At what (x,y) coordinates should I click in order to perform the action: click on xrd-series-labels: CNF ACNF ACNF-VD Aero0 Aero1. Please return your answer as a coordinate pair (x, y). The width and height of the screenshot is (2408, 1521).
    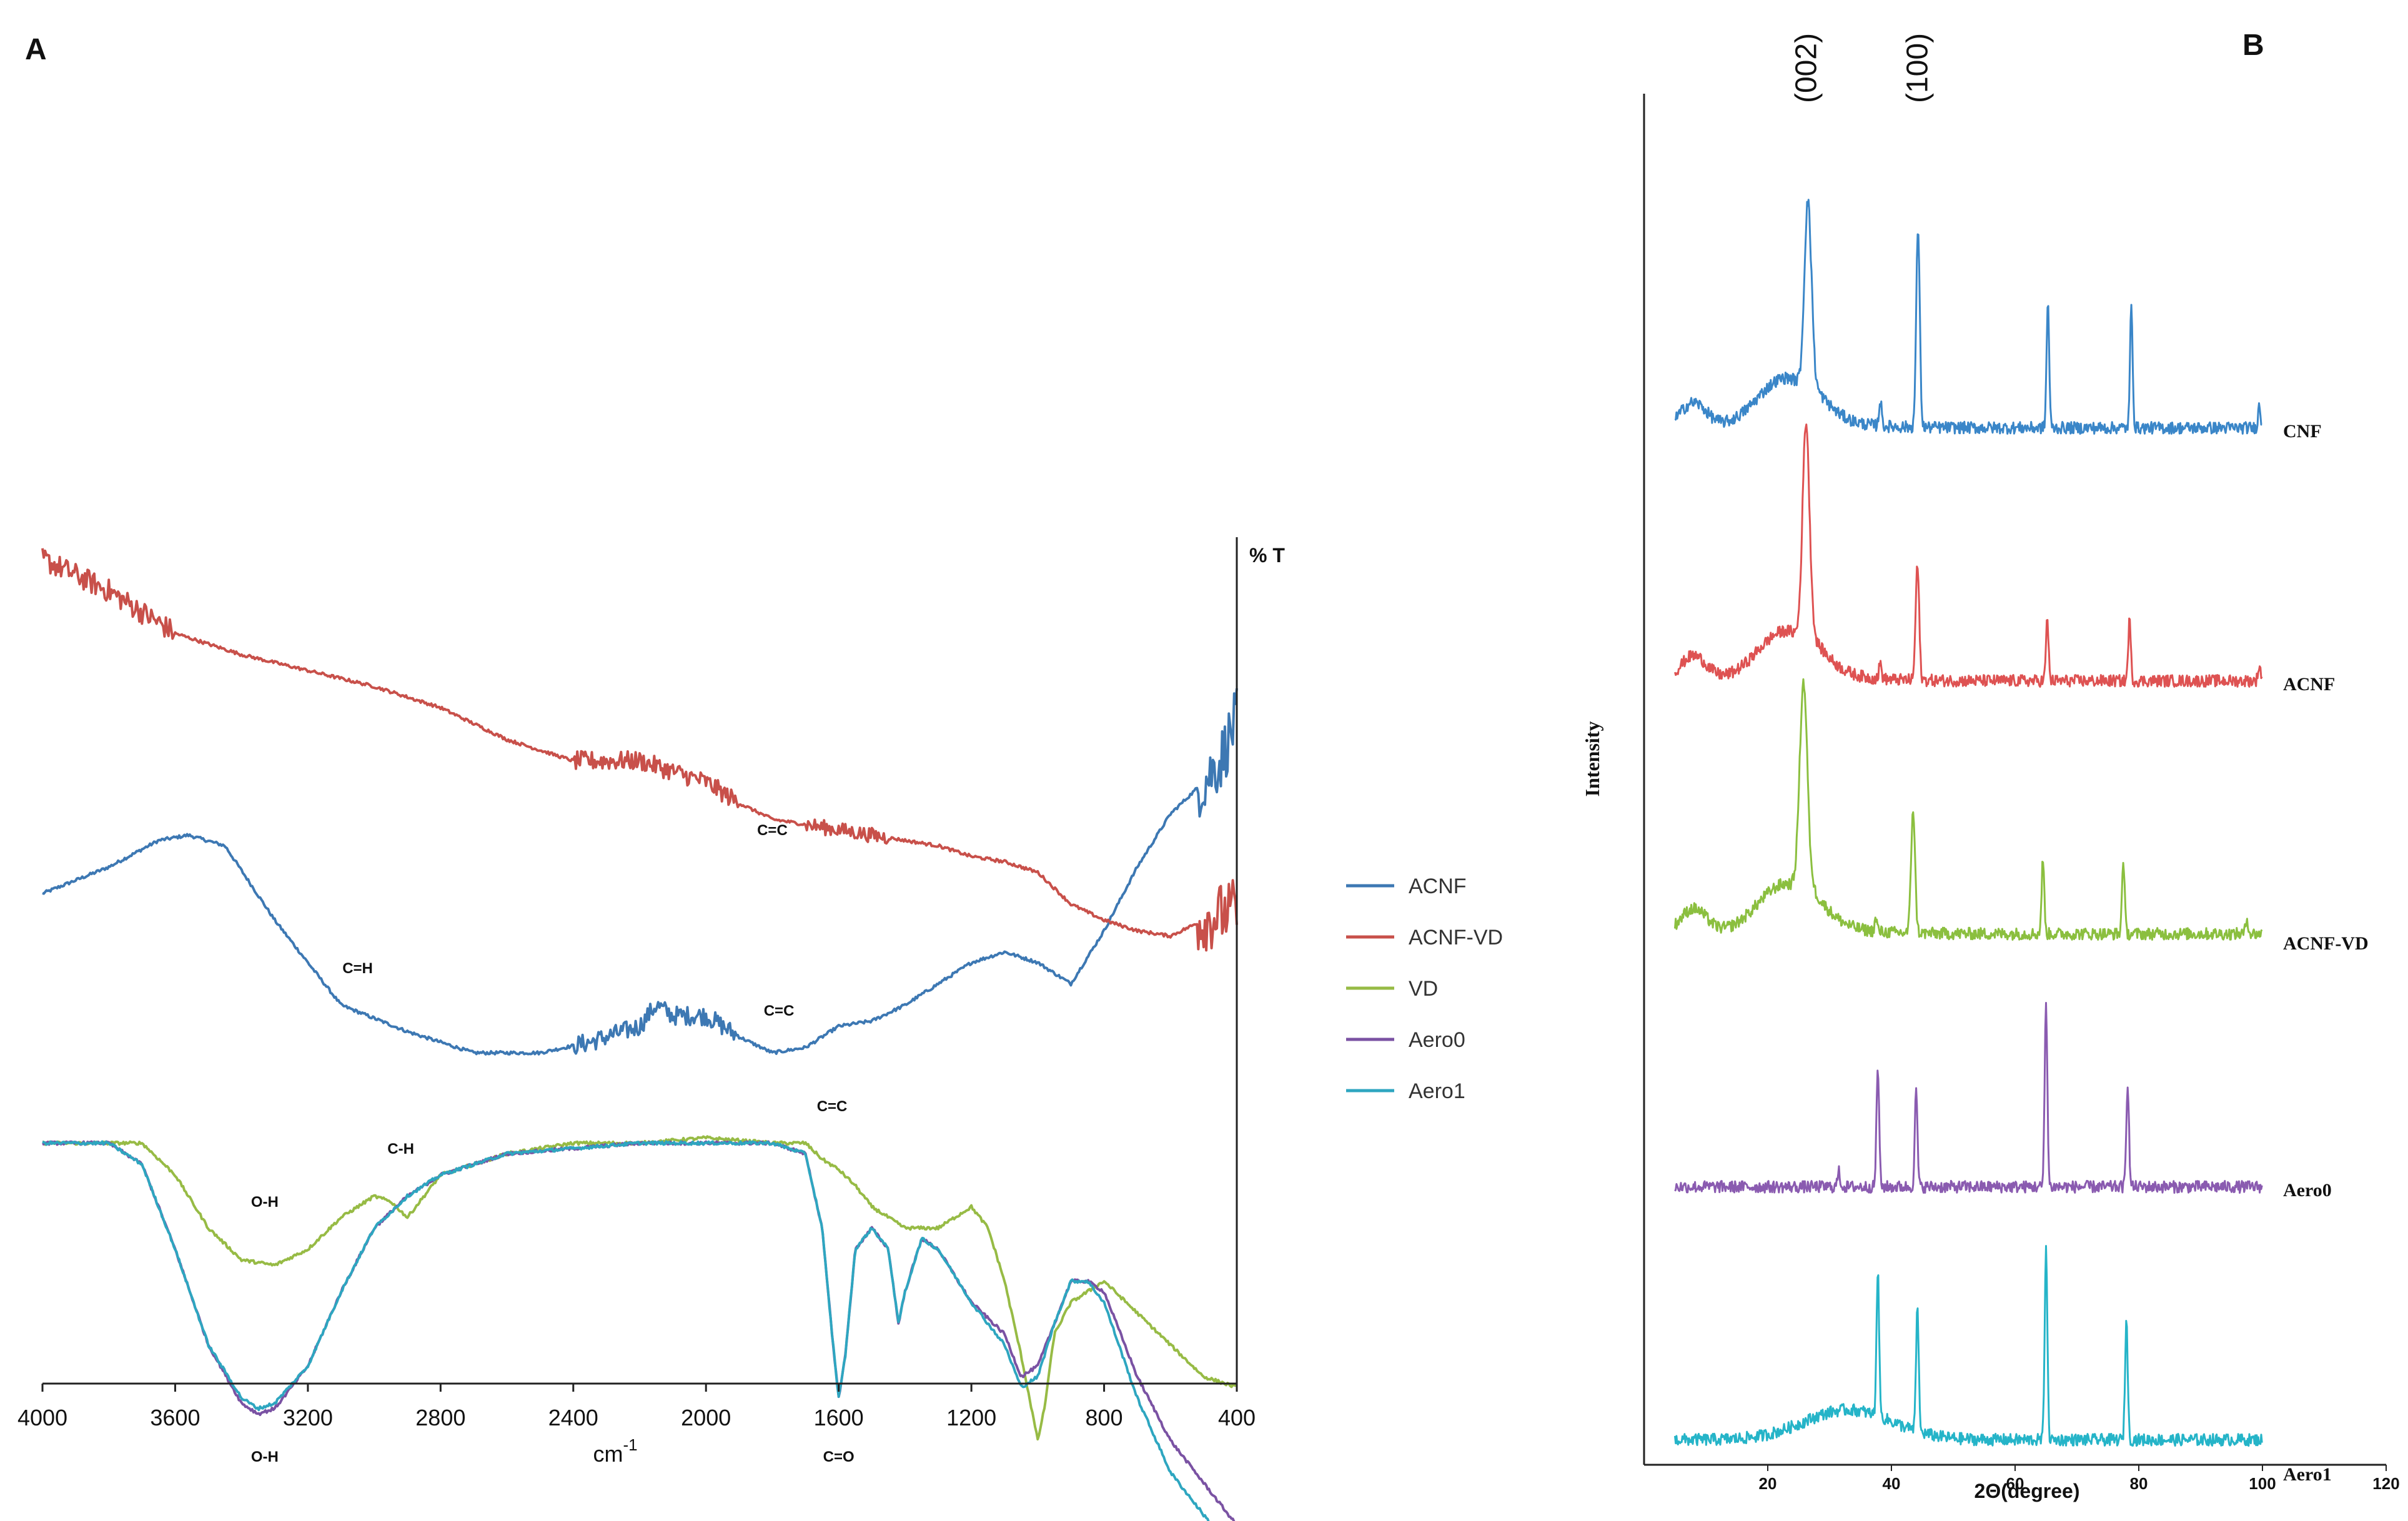
    Looking at the image, I should click on (2326, 953).